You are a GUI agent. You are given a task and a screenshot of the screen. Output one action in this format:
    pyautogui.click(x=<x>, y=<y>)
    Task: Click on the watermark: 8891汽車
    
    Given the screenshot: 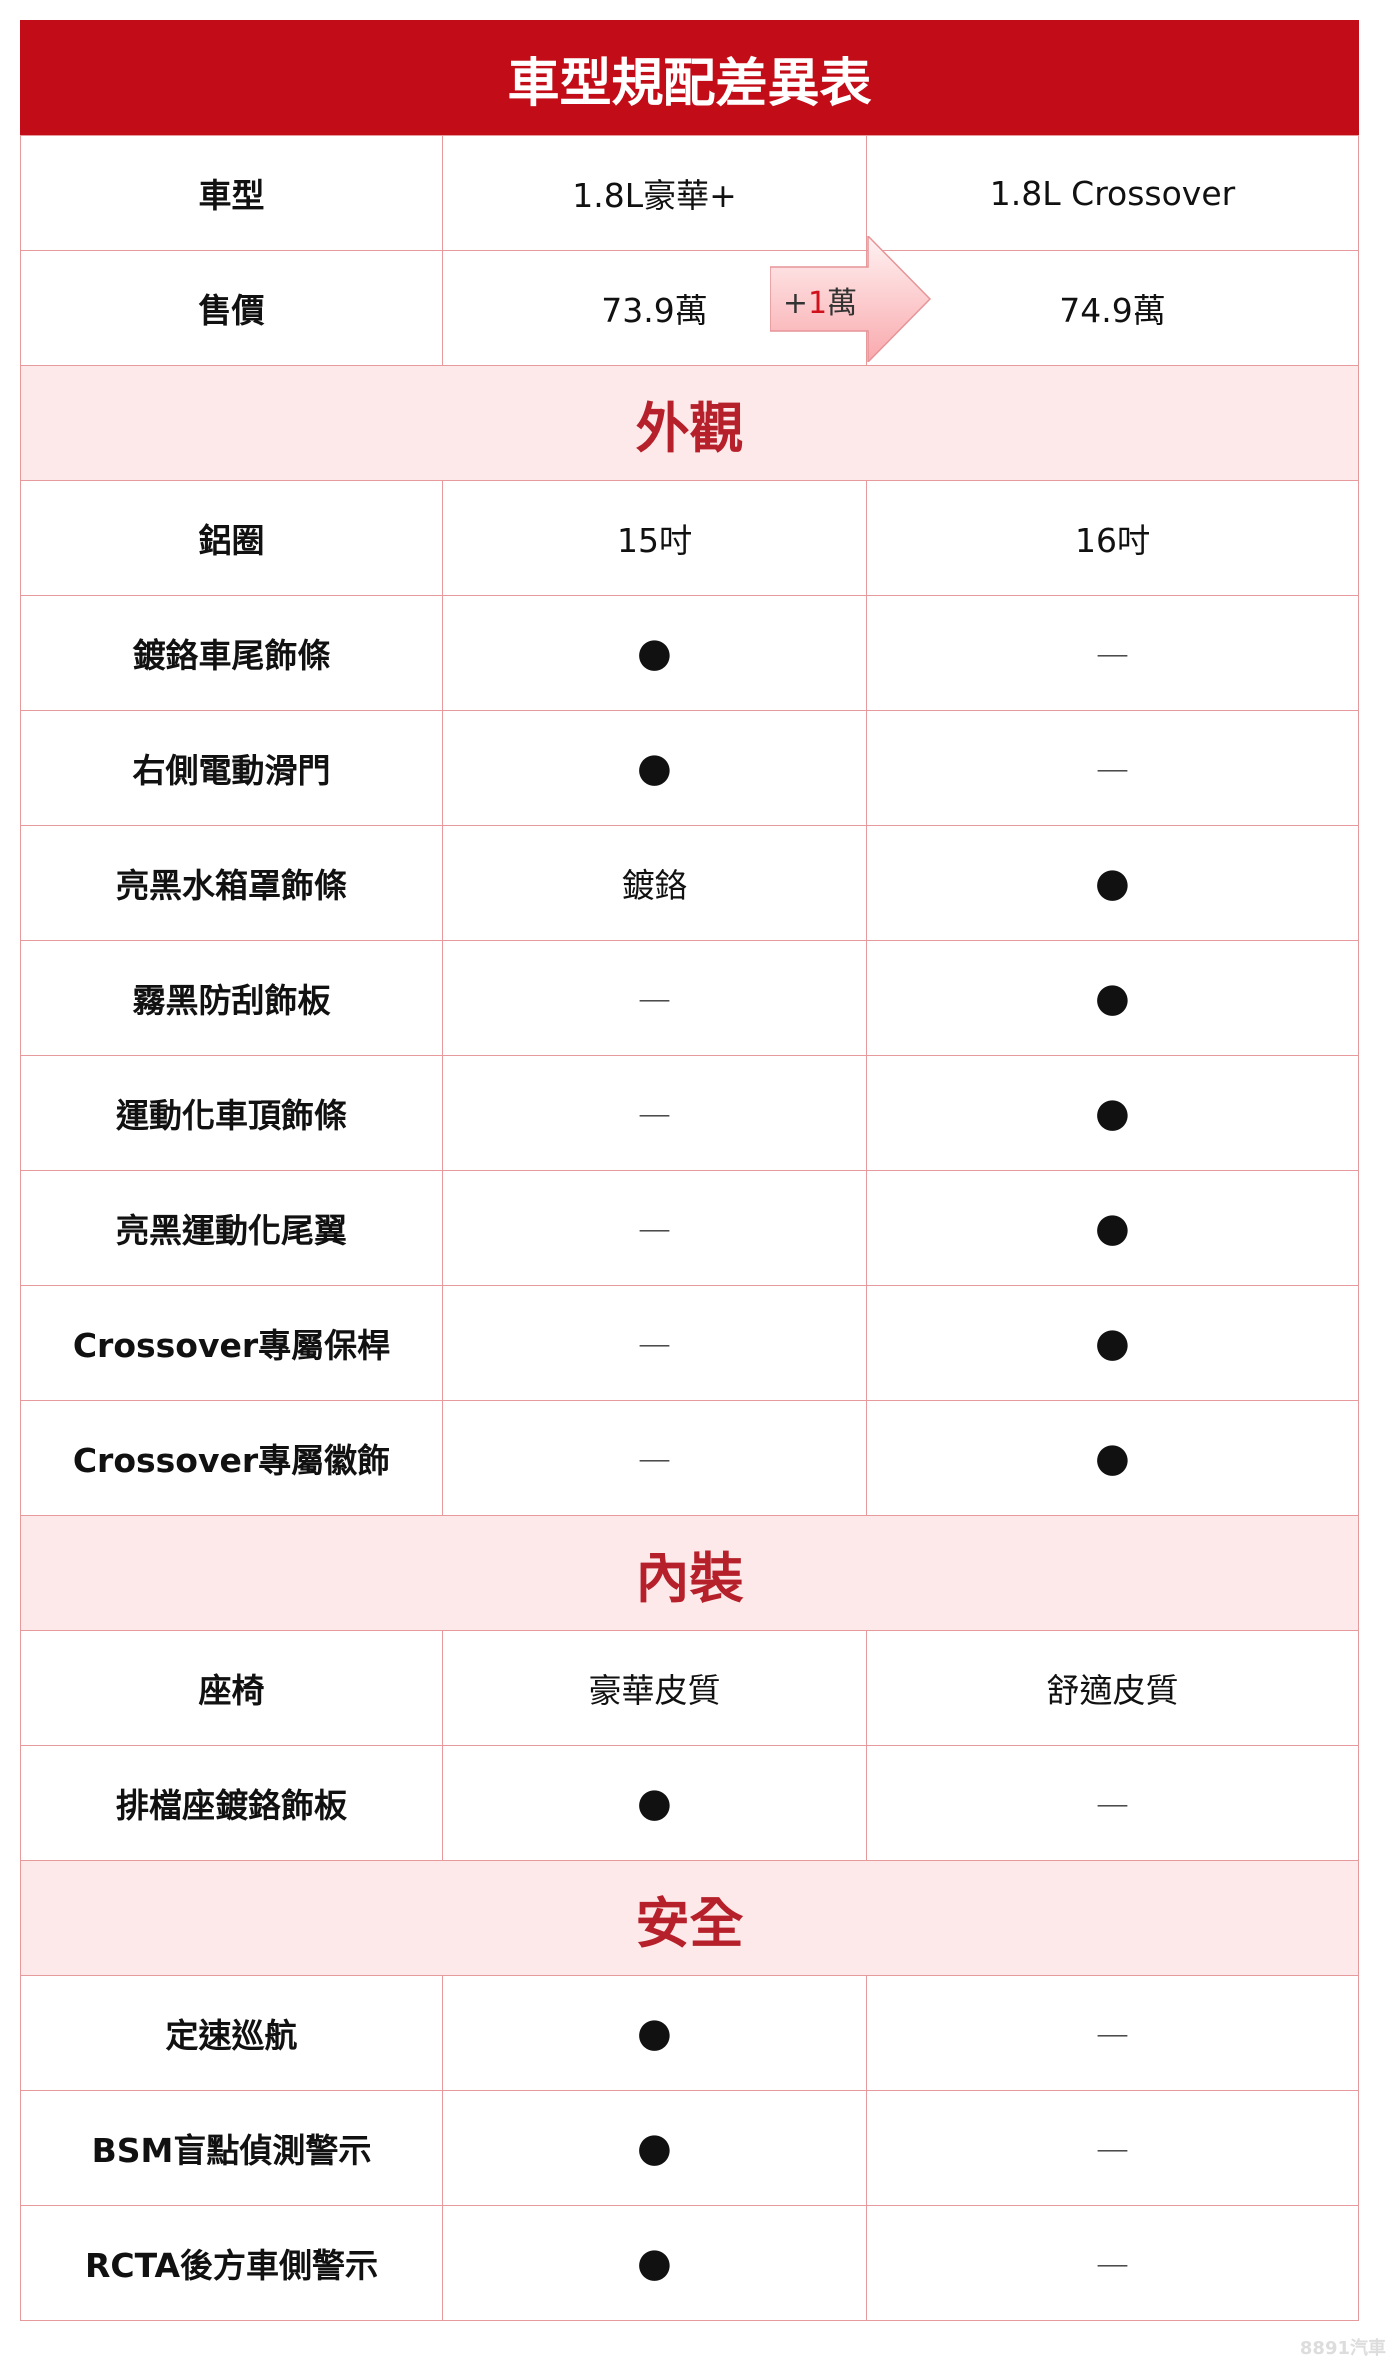 What is the action you would take?
    pyautogui.click(x=1342, y=2348)
    